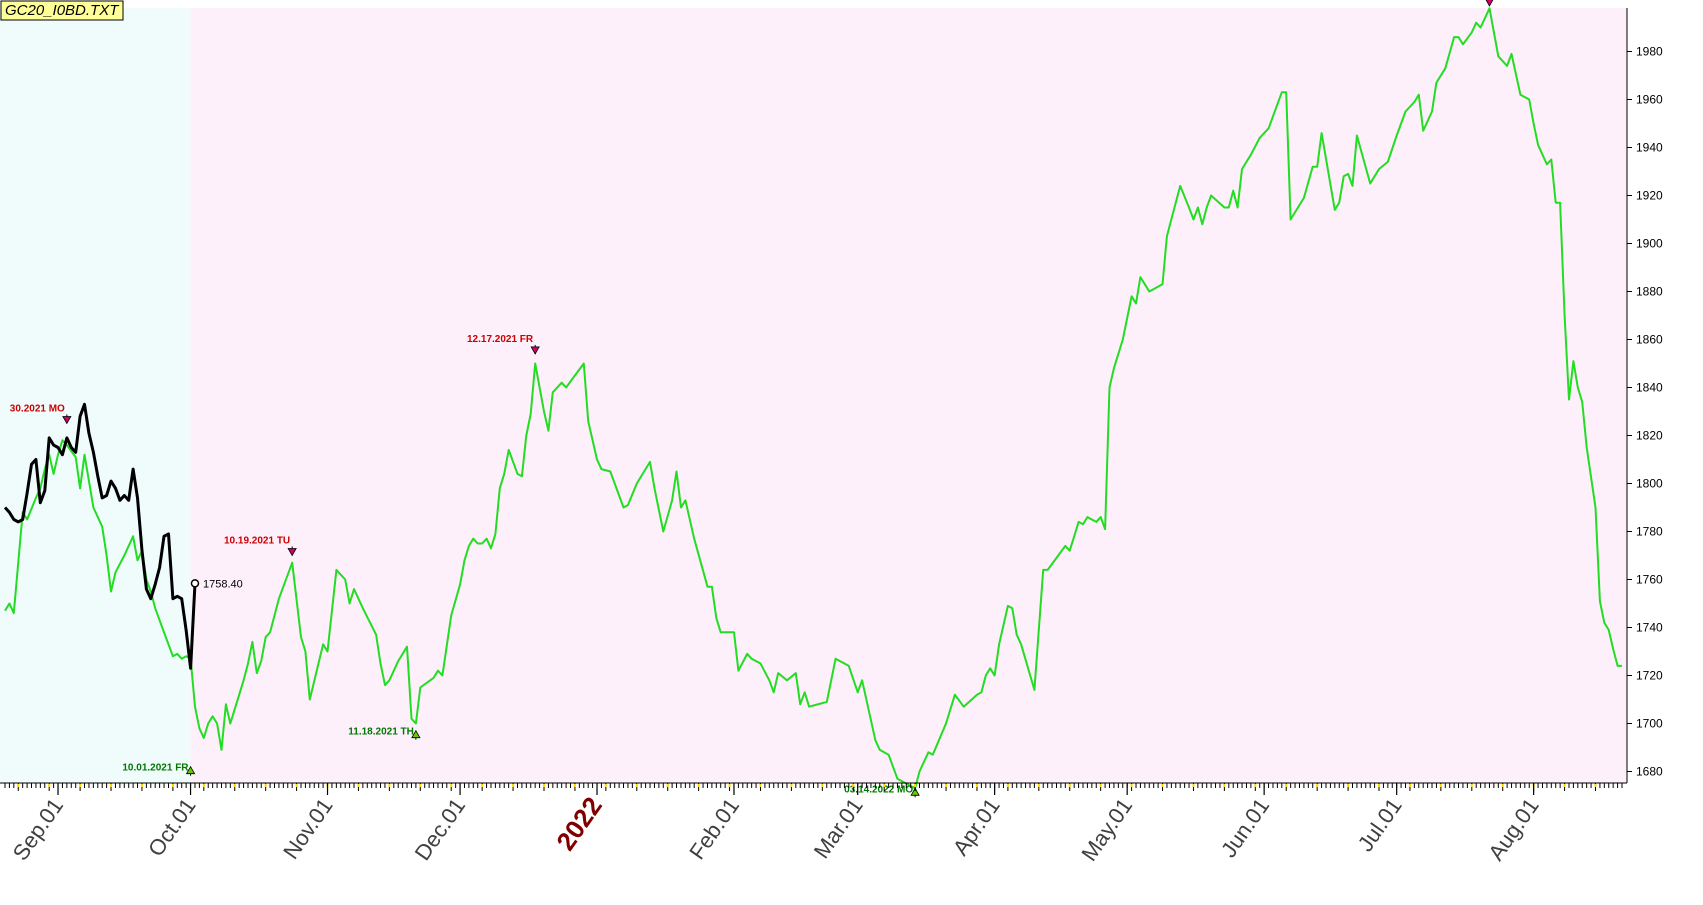 The width and height of the screenshot is (1703, 905). Describe the element at coordinates (1649, 772) in the screenshot. I see `y-tick-label: 1680` at that location.